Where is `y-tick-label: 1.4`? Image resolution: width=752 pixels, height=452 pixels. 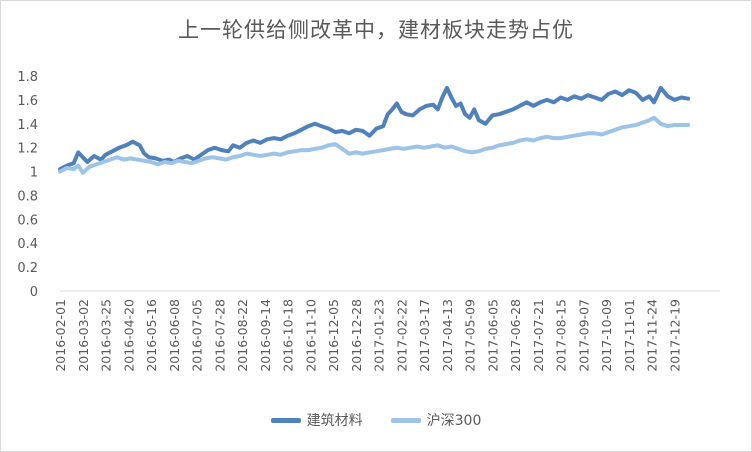 y-tick-label: 1.4 is located at coordinates (27, 125).